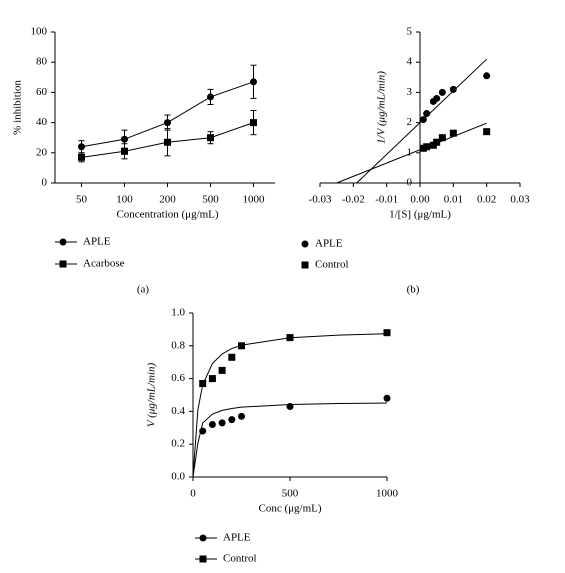 Image resolution: width=565 pixels, height=573 pixels. What do you see at coordinates (178, 444) in the screenshot?
I see `y-tick-label: 0.2` at bounding box center [178, 444].